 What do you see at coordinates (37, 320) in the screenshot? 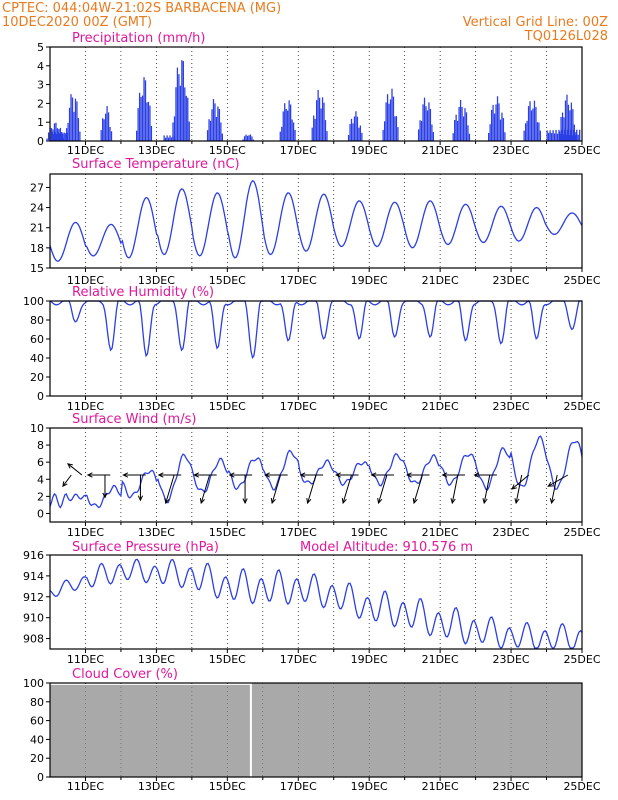
I see `y-tick-label: 80` at bounding box center [37, 320].